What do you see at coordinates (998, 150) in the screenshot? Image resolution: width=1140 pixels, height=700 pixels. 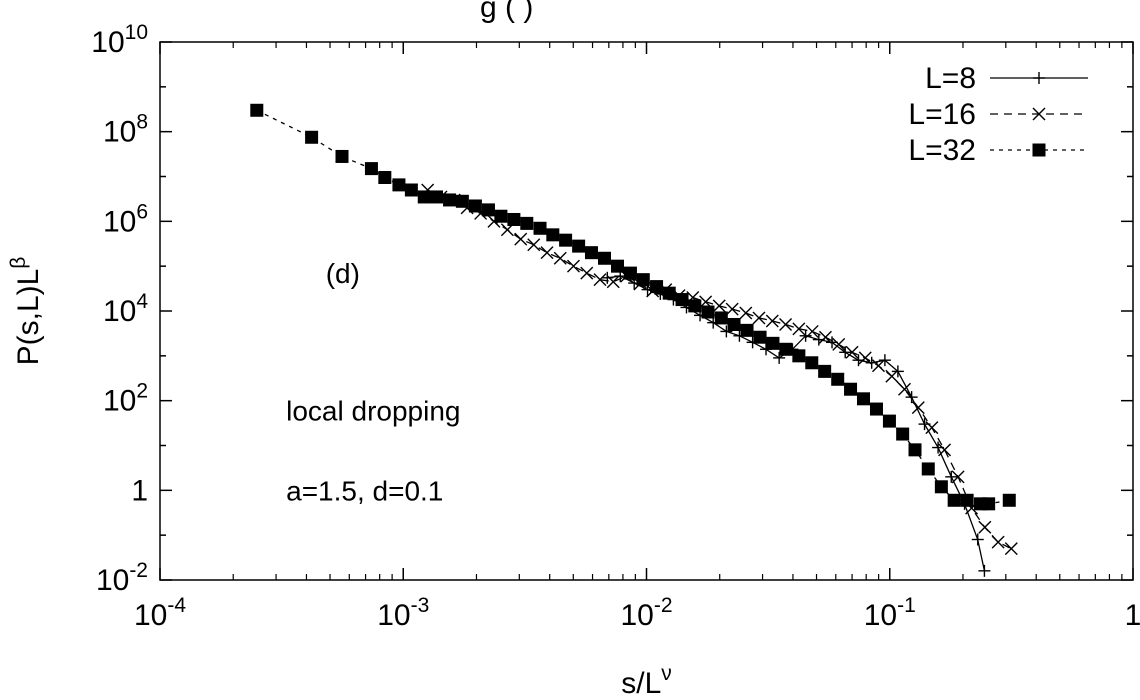 I see `legend-entry: L=32` at bounding box center [998, 150].